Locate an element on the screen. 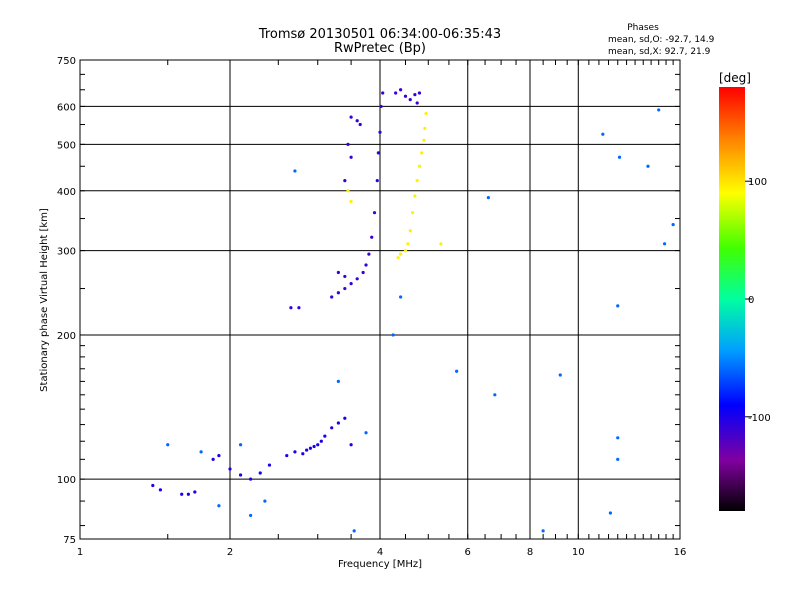 This screenshot has height=600, width=800. chart-subtitle: RwPretec (Bp) is located at coordinates (380, 48).